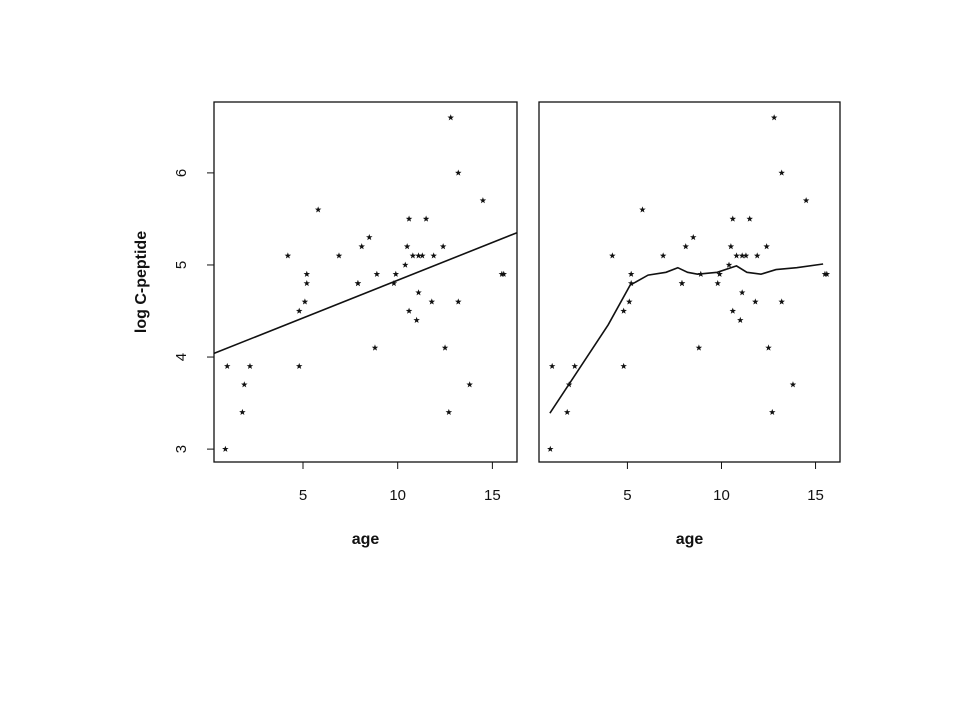 The height and width of the screenshot is (720, 960). What do you see at coordinates (181, 449) in the screenshot?
I see `y-tick-label: 3` at bounding box center [181, 449].